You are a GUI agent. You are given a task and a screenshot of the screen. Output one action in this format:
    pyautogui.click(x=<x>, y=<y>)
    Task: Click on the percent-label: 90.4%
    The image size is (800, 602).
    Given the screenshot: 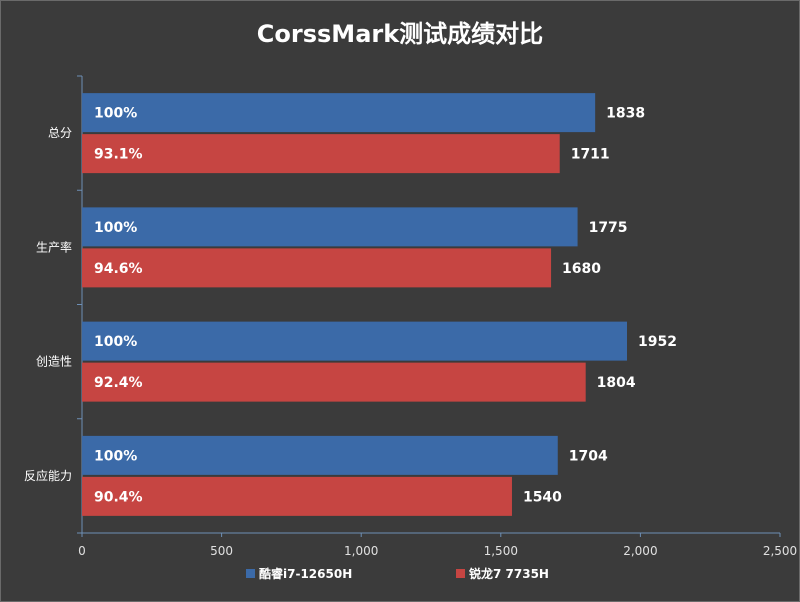 What is the action you would take?
    pyautogui.click(x=118, y=497)
    